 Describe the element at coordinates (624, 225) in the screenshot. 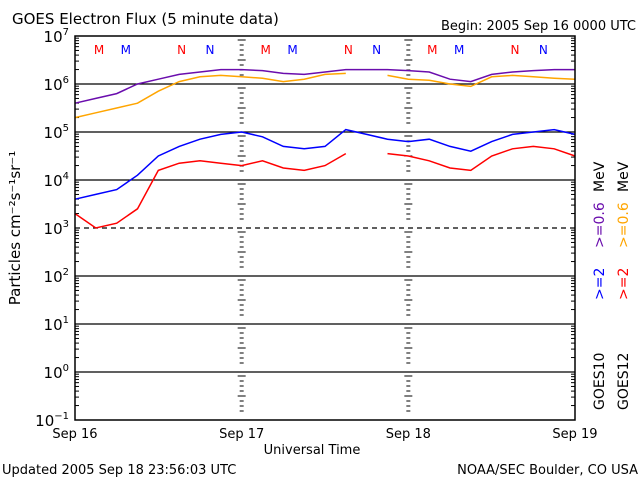

I see `legend-e06-goes12: >=0.6` at that location.